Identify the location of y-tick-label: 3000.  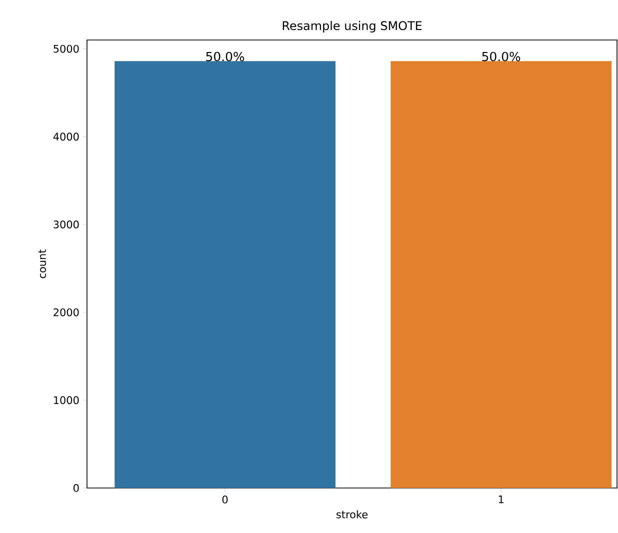
(66, 224).